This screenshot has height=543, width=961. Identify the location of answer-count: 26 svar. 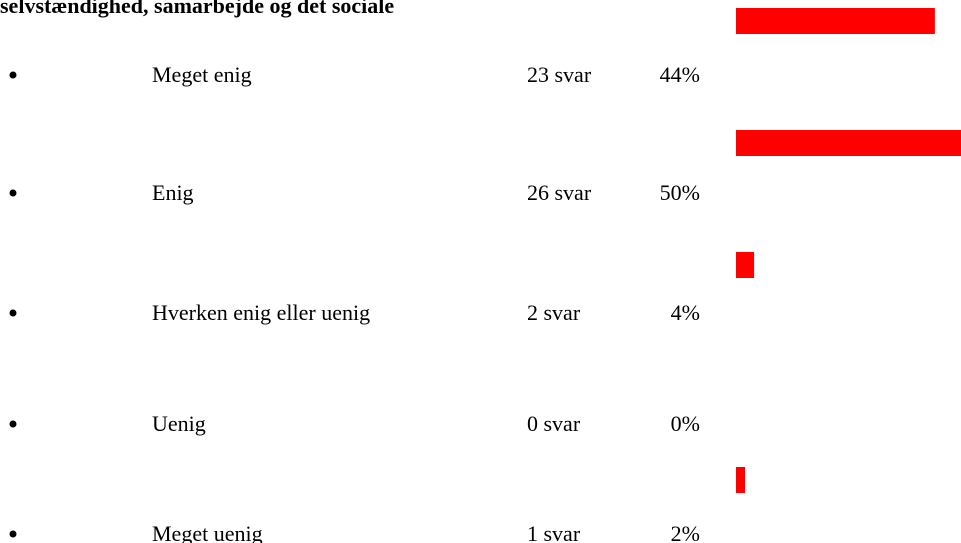
(559, 192).